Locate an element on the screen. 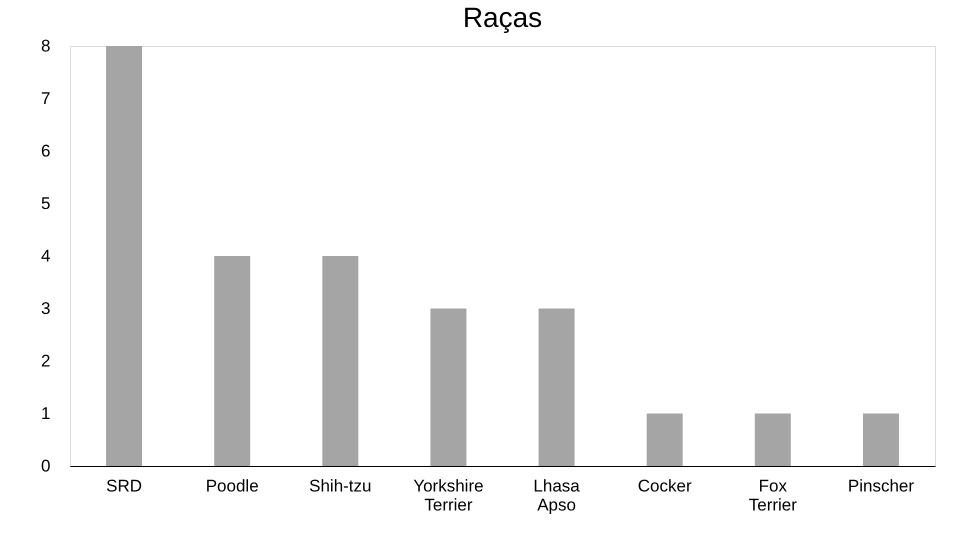 The width and height of the screenshot is (960, 540). y-tick-label: 0 is located at coordinates (45, 466).